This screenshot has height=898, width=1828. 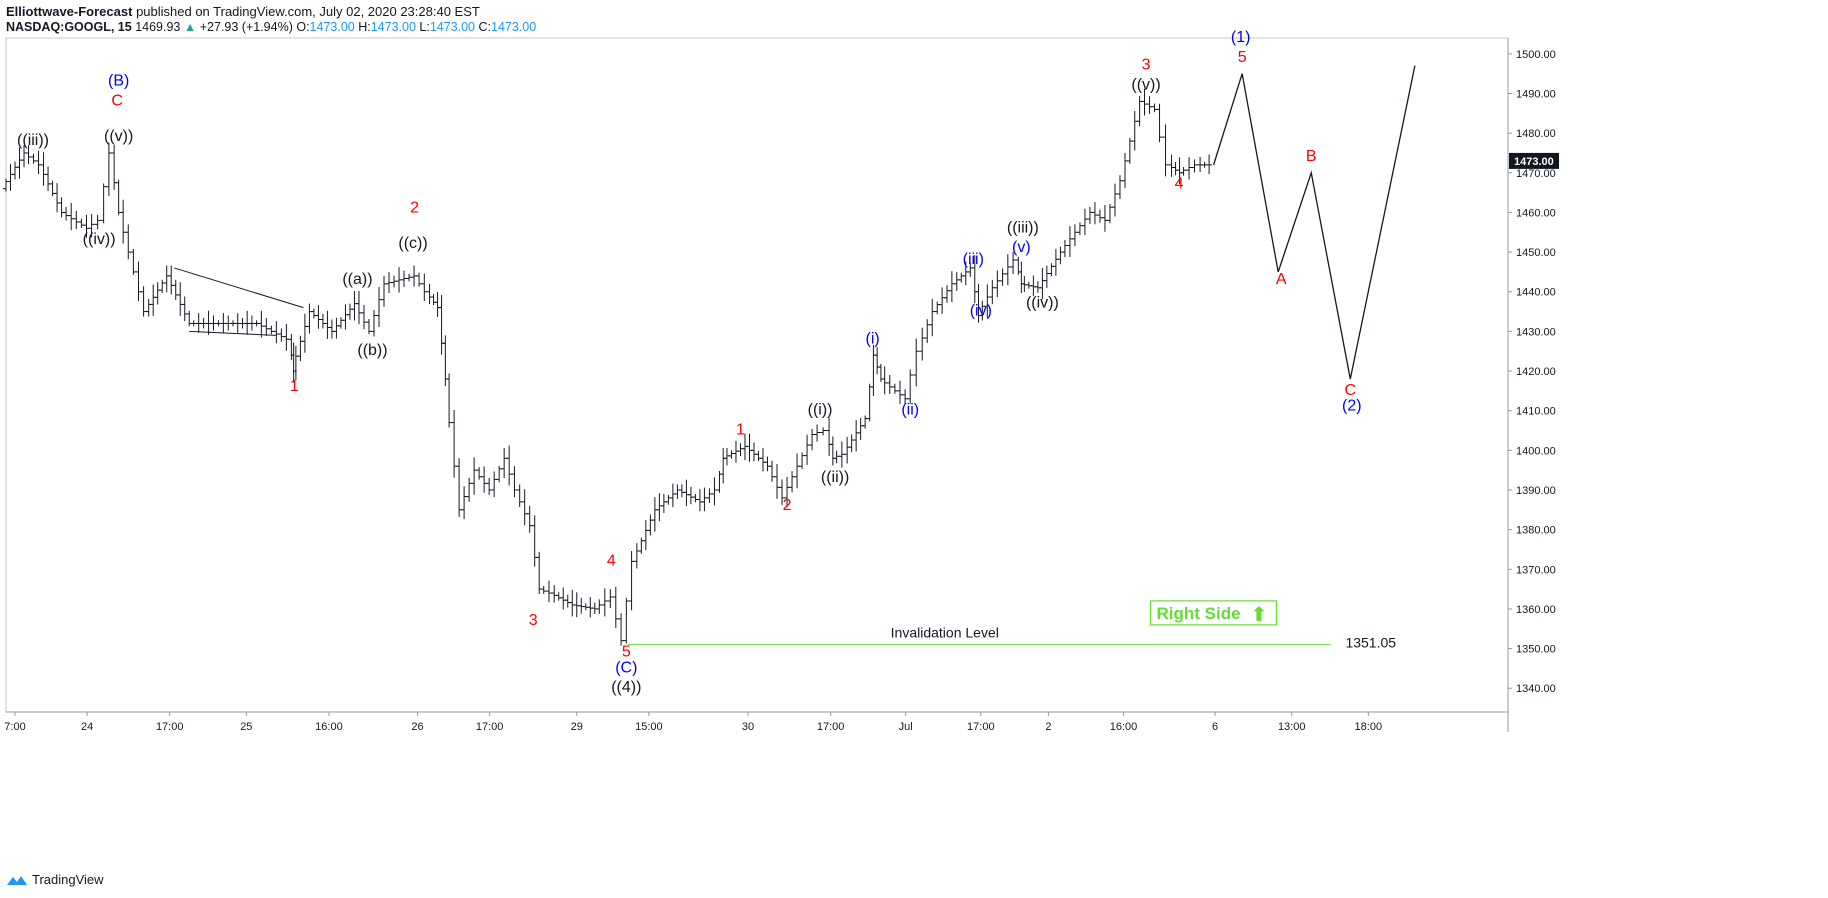 I want to click on y-tick-label: 1410.00, so click(x=1536, y=412).